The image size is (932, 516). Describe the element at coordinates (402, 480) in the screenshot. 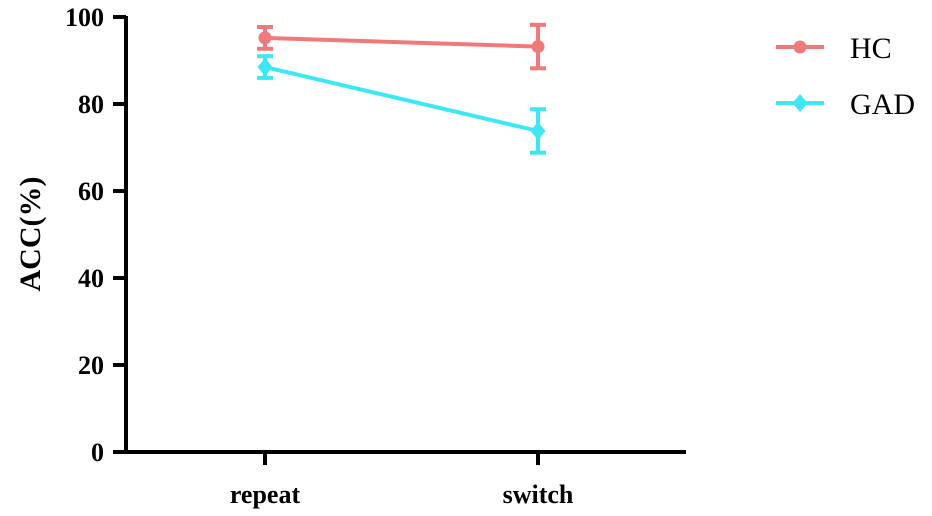

I see `x-ticks: repeat switch` at that location.